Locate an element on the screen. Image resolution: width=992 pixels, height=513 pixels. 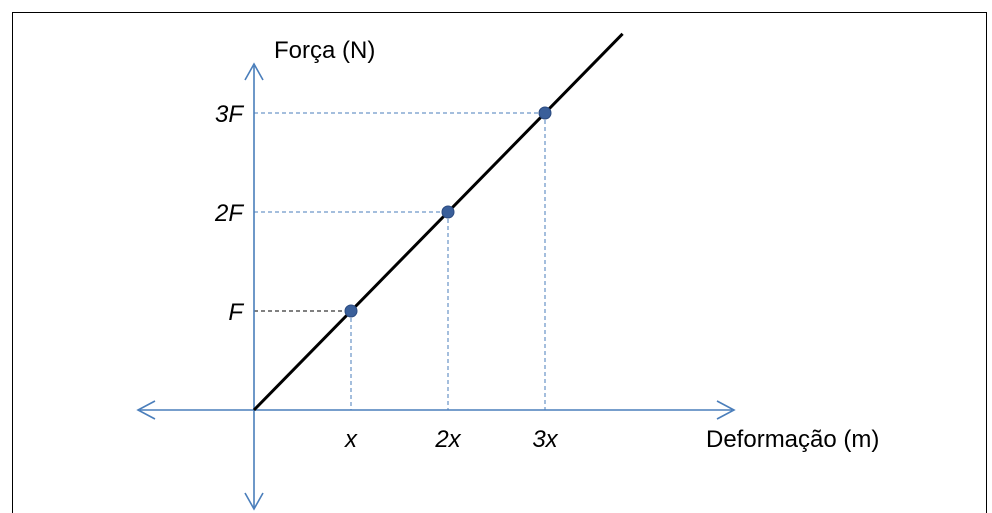
x-axis-right-arrow is located at coordinates (726, 410).